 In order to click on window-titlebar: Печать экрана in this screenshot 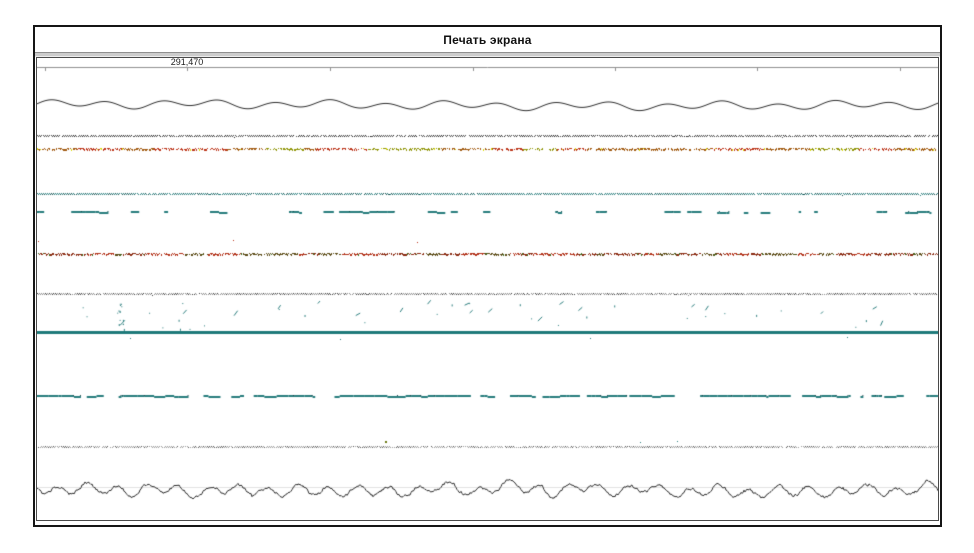, I will do `click(487, 39)`.